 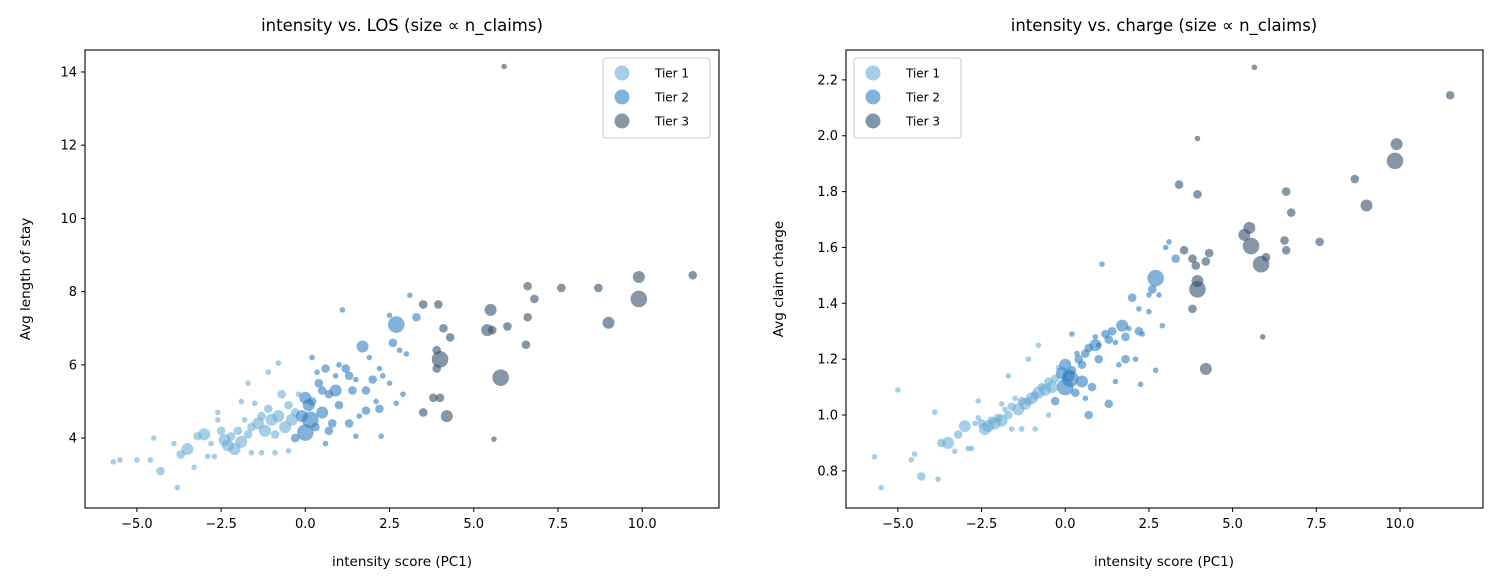 What do you see at coordinates (402, 562) in the screenshot?
I see `x-axis-label: intensity score (PC1)` at bounding box center [402, 562].